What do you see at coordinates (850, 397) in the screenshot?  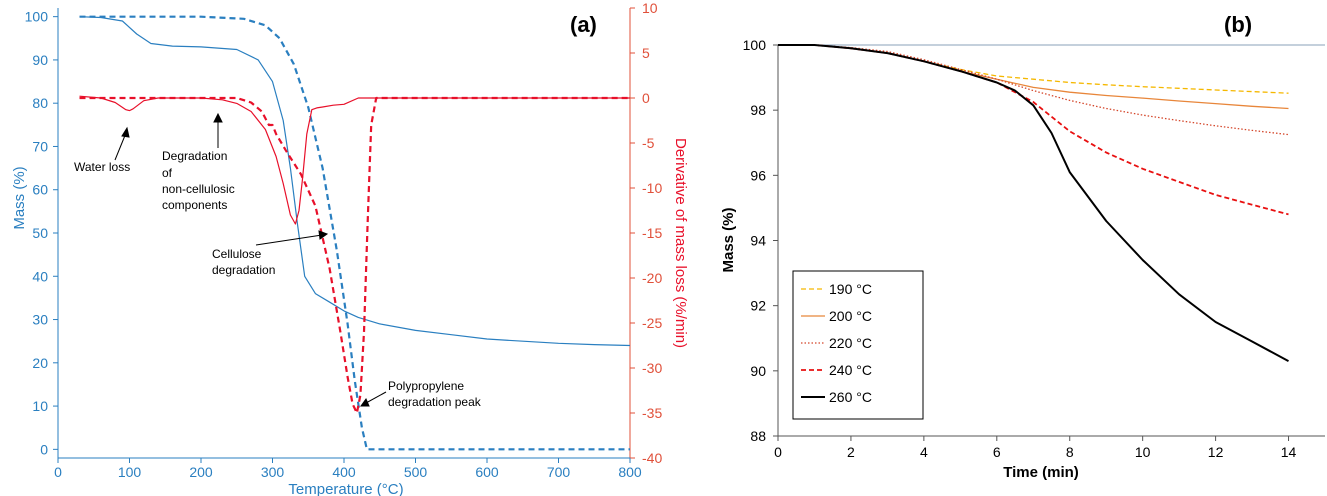 I see `legend-entry: 260 °C` at bounding box center [850, 397].